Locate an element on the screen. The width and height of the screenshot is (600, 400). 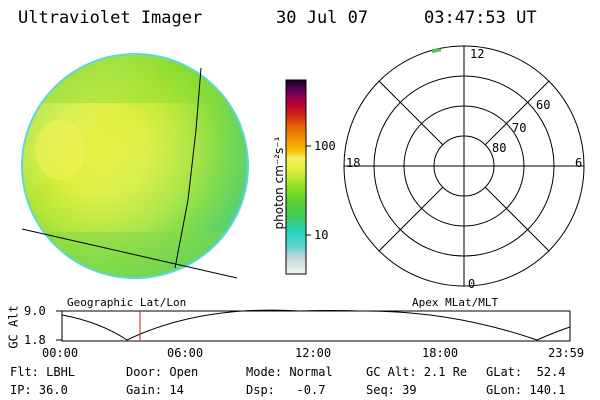
app-title: Ultraviolet Imager is located at coordinates (110, 18).